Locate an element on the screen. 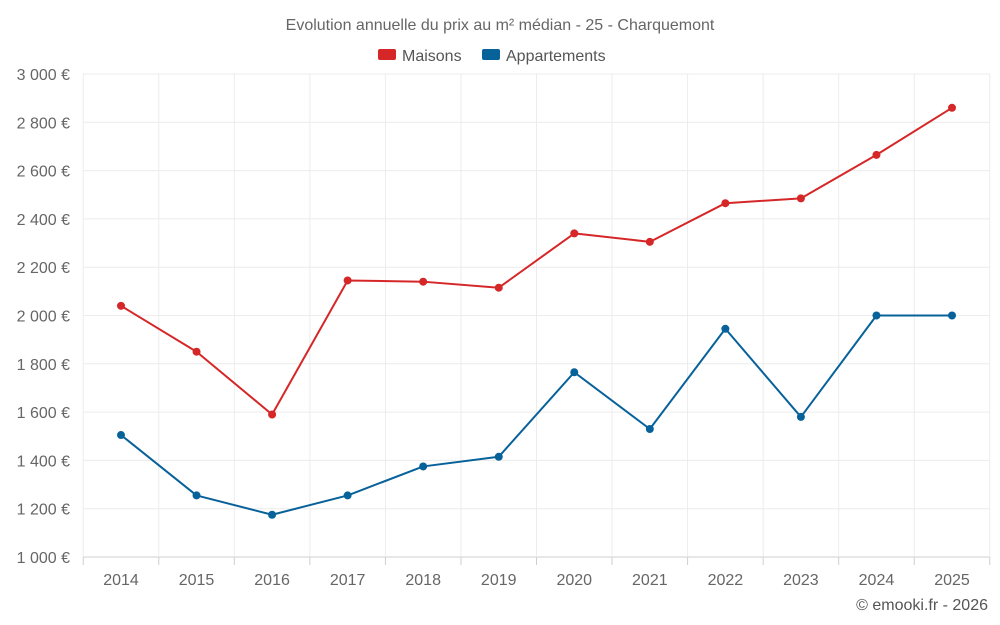 This screenshot has height=625, width=1000. data-point-maisons-2019 is located at coordinates (498, 287).